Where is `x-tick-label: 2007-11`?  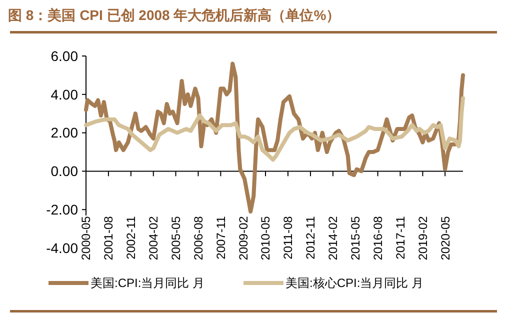
x-tick-label: 2007-11 is located at coordinates (221, 238).